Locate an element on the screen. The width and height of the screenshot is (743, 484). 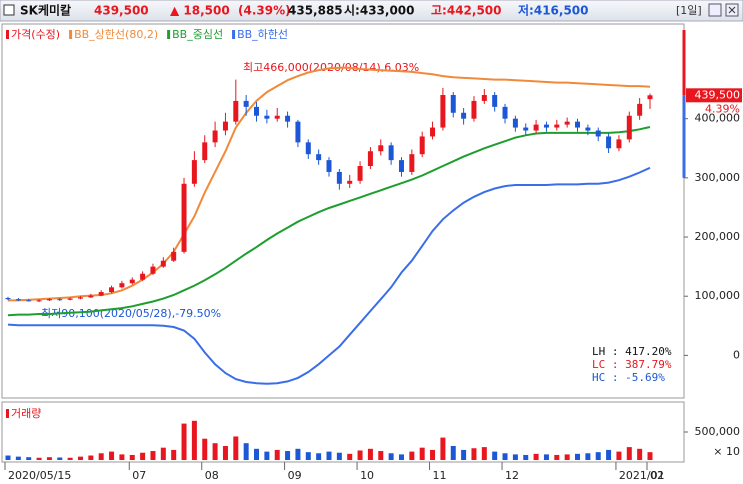
y-tick-label: 100,000 is located at coordinates (718, 295).